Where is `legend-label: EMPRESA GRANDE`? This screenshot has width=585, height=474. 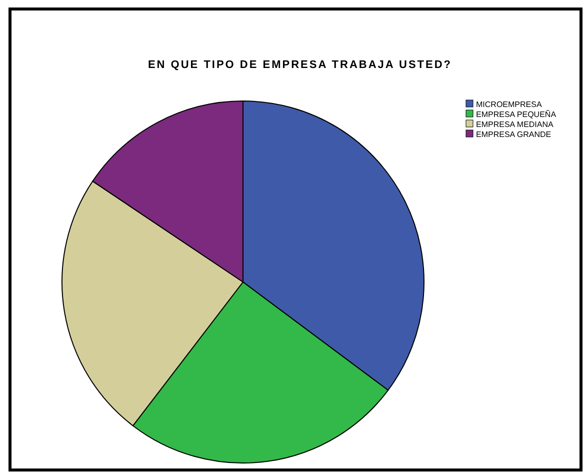
legend-label: EMPRESA GRANDE is located at coordinates (514, 134).